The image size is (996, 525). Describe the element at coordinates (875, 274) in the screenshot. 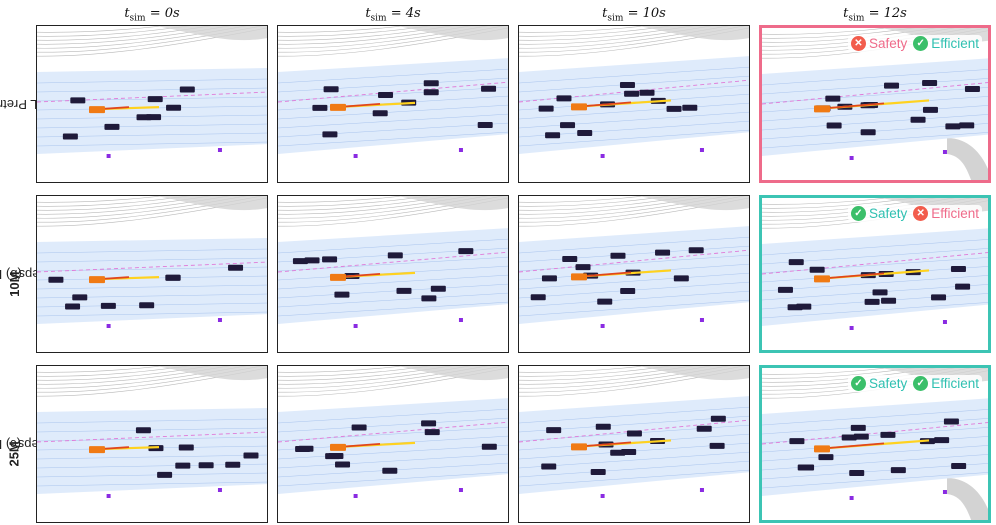

I see `scene-panel-b-t12: ✓ Safety ✕ Efficient` at that location.